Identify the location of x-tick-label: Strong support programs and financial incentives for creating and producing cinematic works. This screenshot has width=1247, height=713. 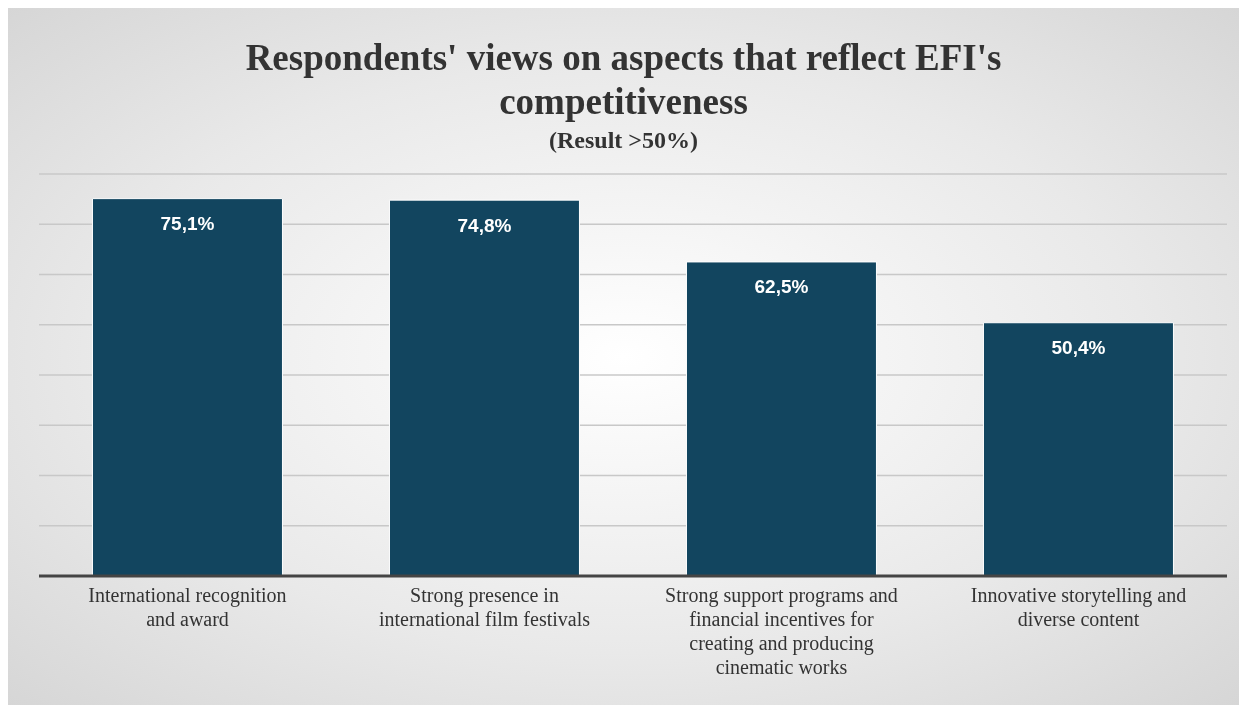
(781, 631).